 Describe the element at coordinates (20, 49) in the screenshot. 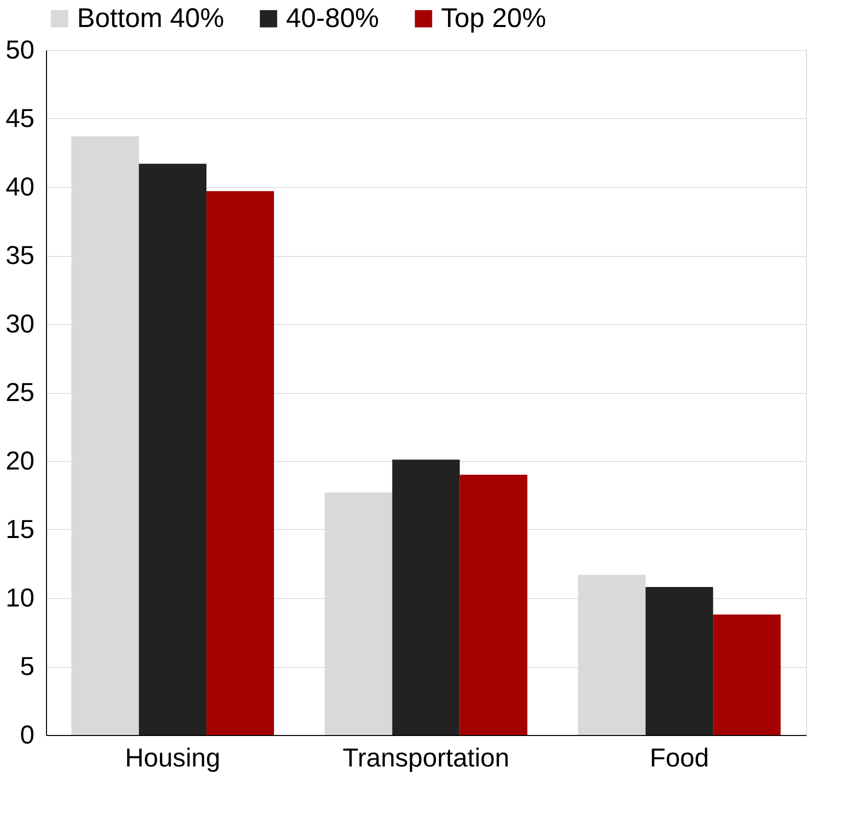

I see `y-tick-label: 50` at that location.